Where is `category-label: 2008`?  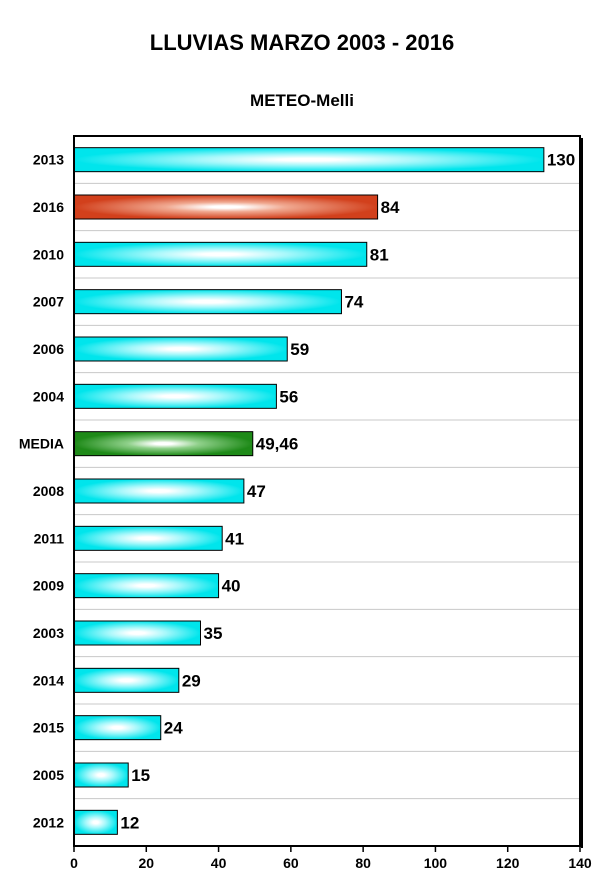 category-label: 2008 is located at coordinates (48, 491).